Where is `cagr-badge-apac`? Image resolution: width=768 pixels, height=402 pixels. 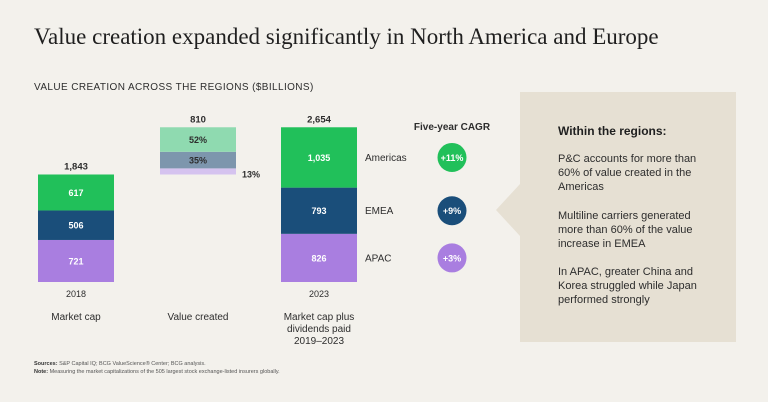 cagr-badge-apac is located at coordinates (452, 258).